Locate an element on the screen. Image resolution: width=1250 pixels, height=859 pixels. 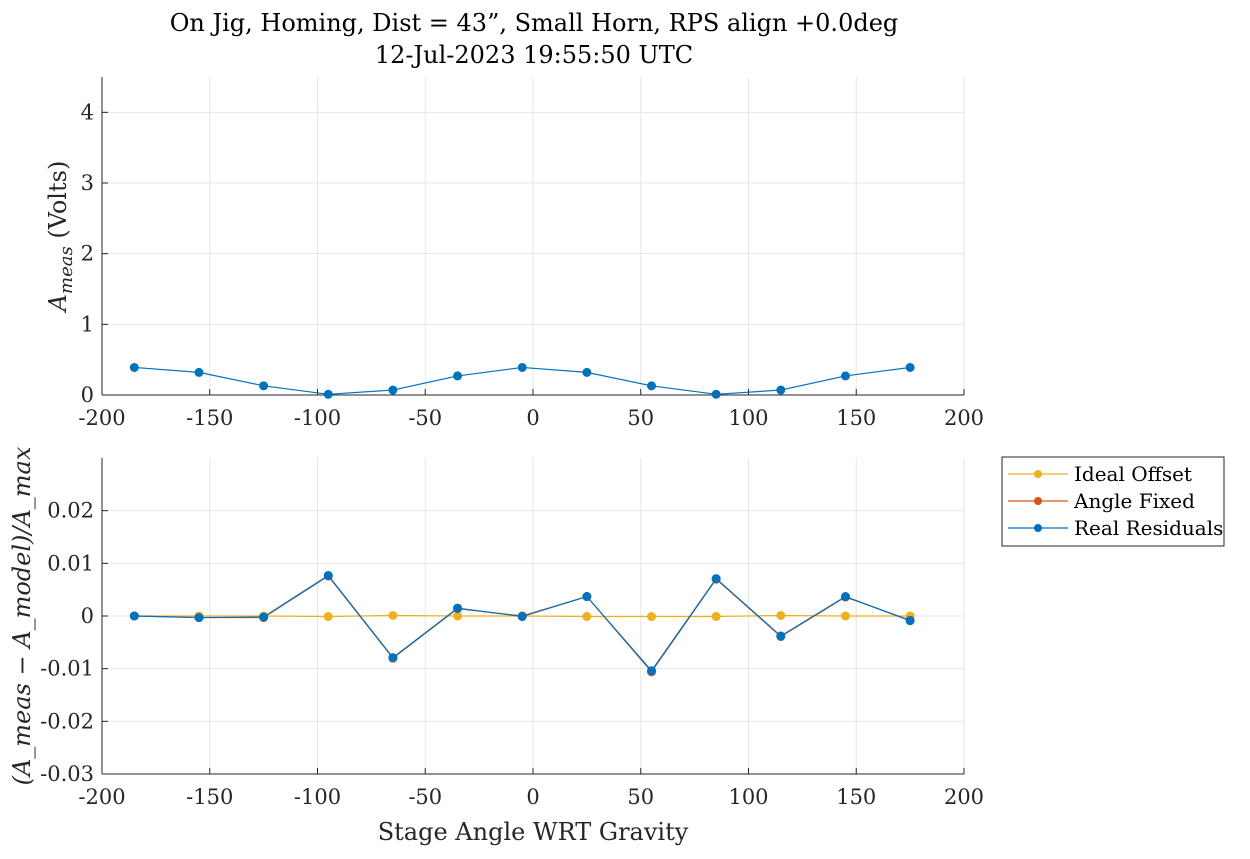
y-tick-label: 4 is located at coordinates (87, 112).